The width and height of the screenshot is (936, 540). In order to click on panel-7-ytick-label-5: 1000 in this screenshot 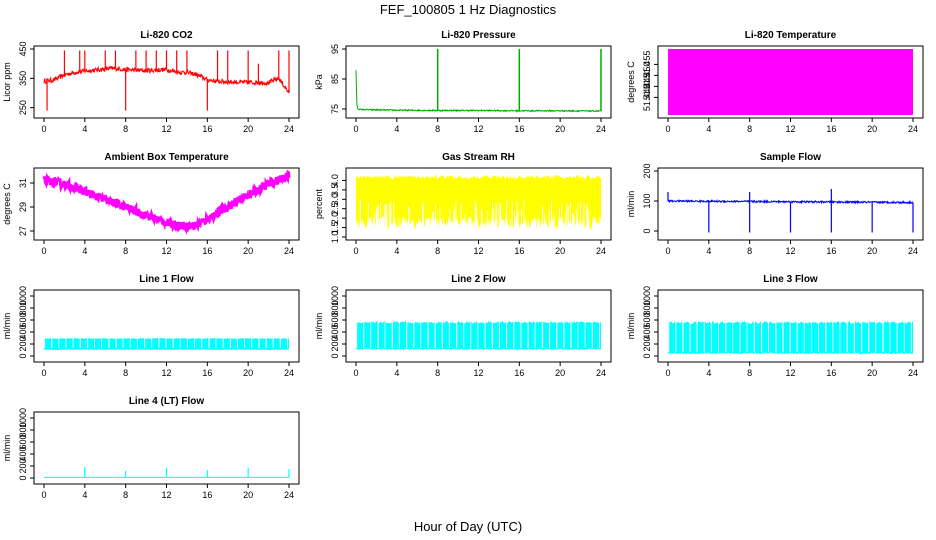, I will do `click(23, 296)`.